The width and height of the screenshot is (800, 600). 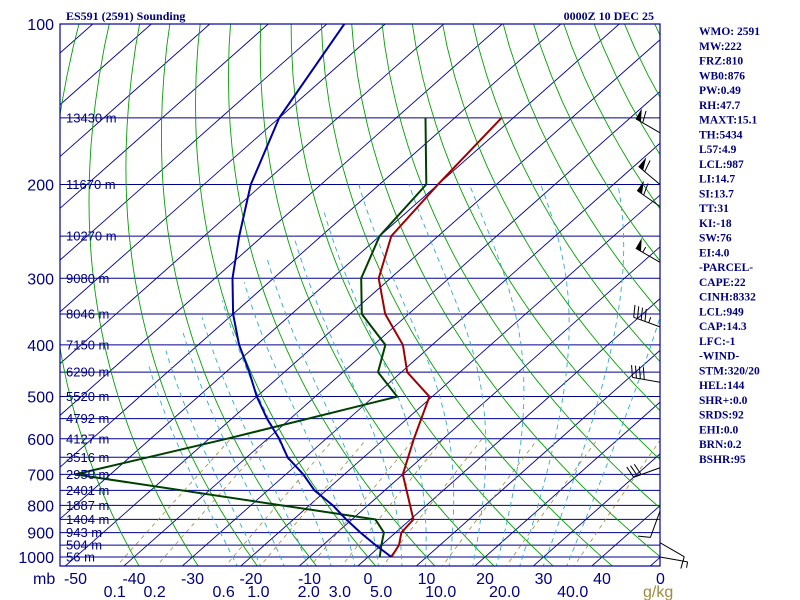 What do you see at coordinates (720, 445) in the screenshot?
I see `index-line: BRN:0.2` at bounding box center [720, 445].